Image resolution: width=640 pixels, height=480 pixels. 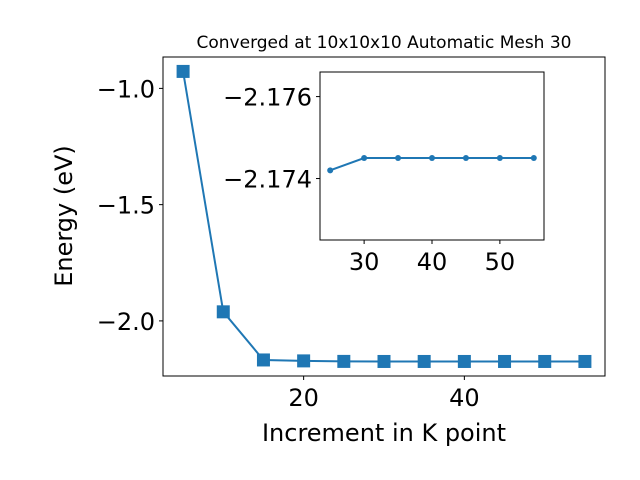 What do you see at coordinates (384, 43) in the screenshot?
I see `chart-title: Converged at 10x10x10 Automatic Mesh 30` at bounding box center [384, 43].